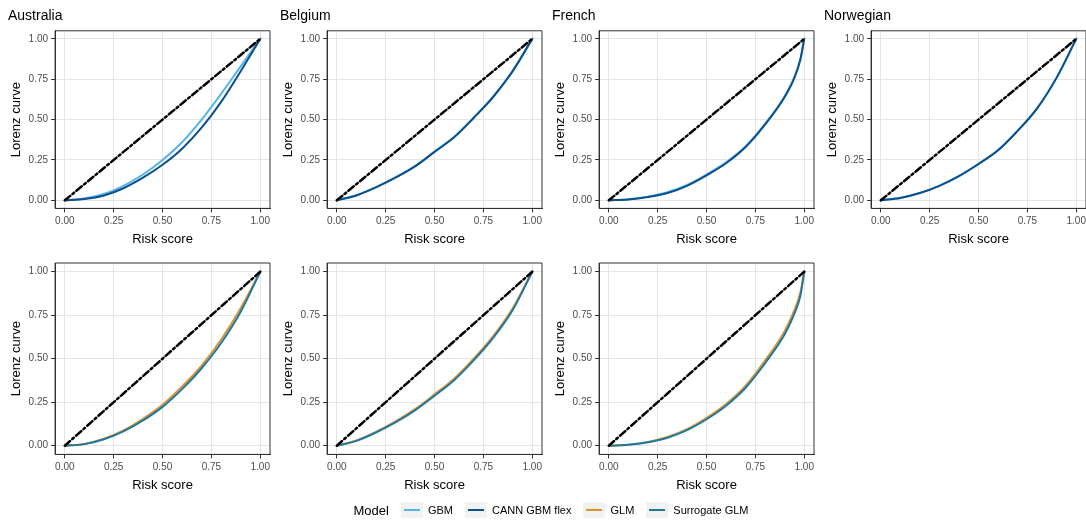 The height and width of the screenshot is (526, 1086). I want to click on chart-title: Belgium, so click(305, 15).